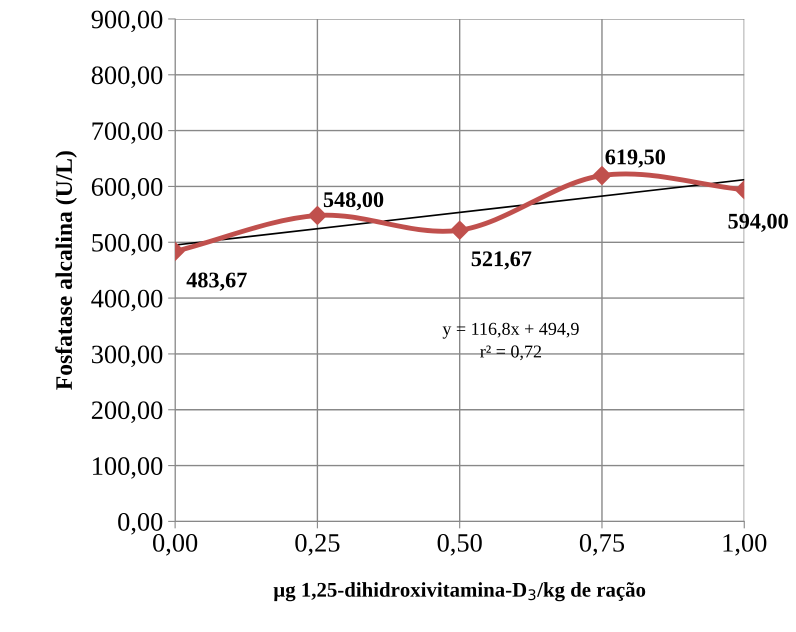 The height and width of the screenshot is (632, 796). Describe the element at coordinates (175, 545) in the screenshot. I see `x-tick-label: 0,00` at that location.